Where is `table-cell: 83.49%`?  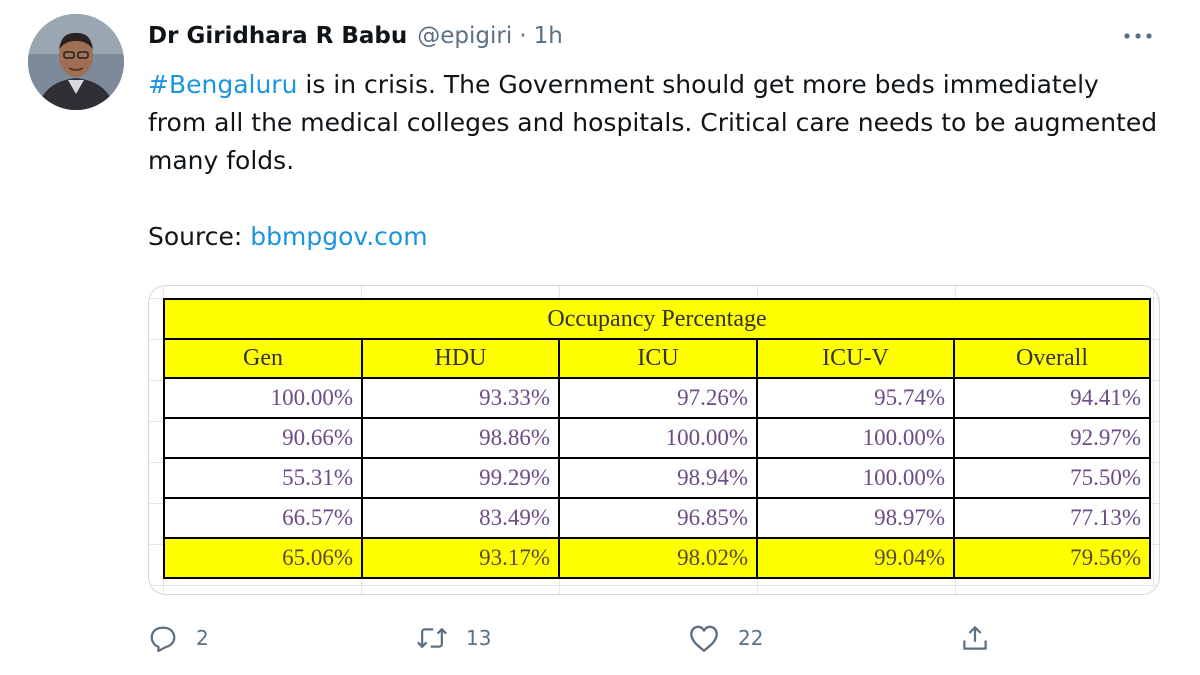 table-cell: 83.49% is located at coordinates (460, 518).